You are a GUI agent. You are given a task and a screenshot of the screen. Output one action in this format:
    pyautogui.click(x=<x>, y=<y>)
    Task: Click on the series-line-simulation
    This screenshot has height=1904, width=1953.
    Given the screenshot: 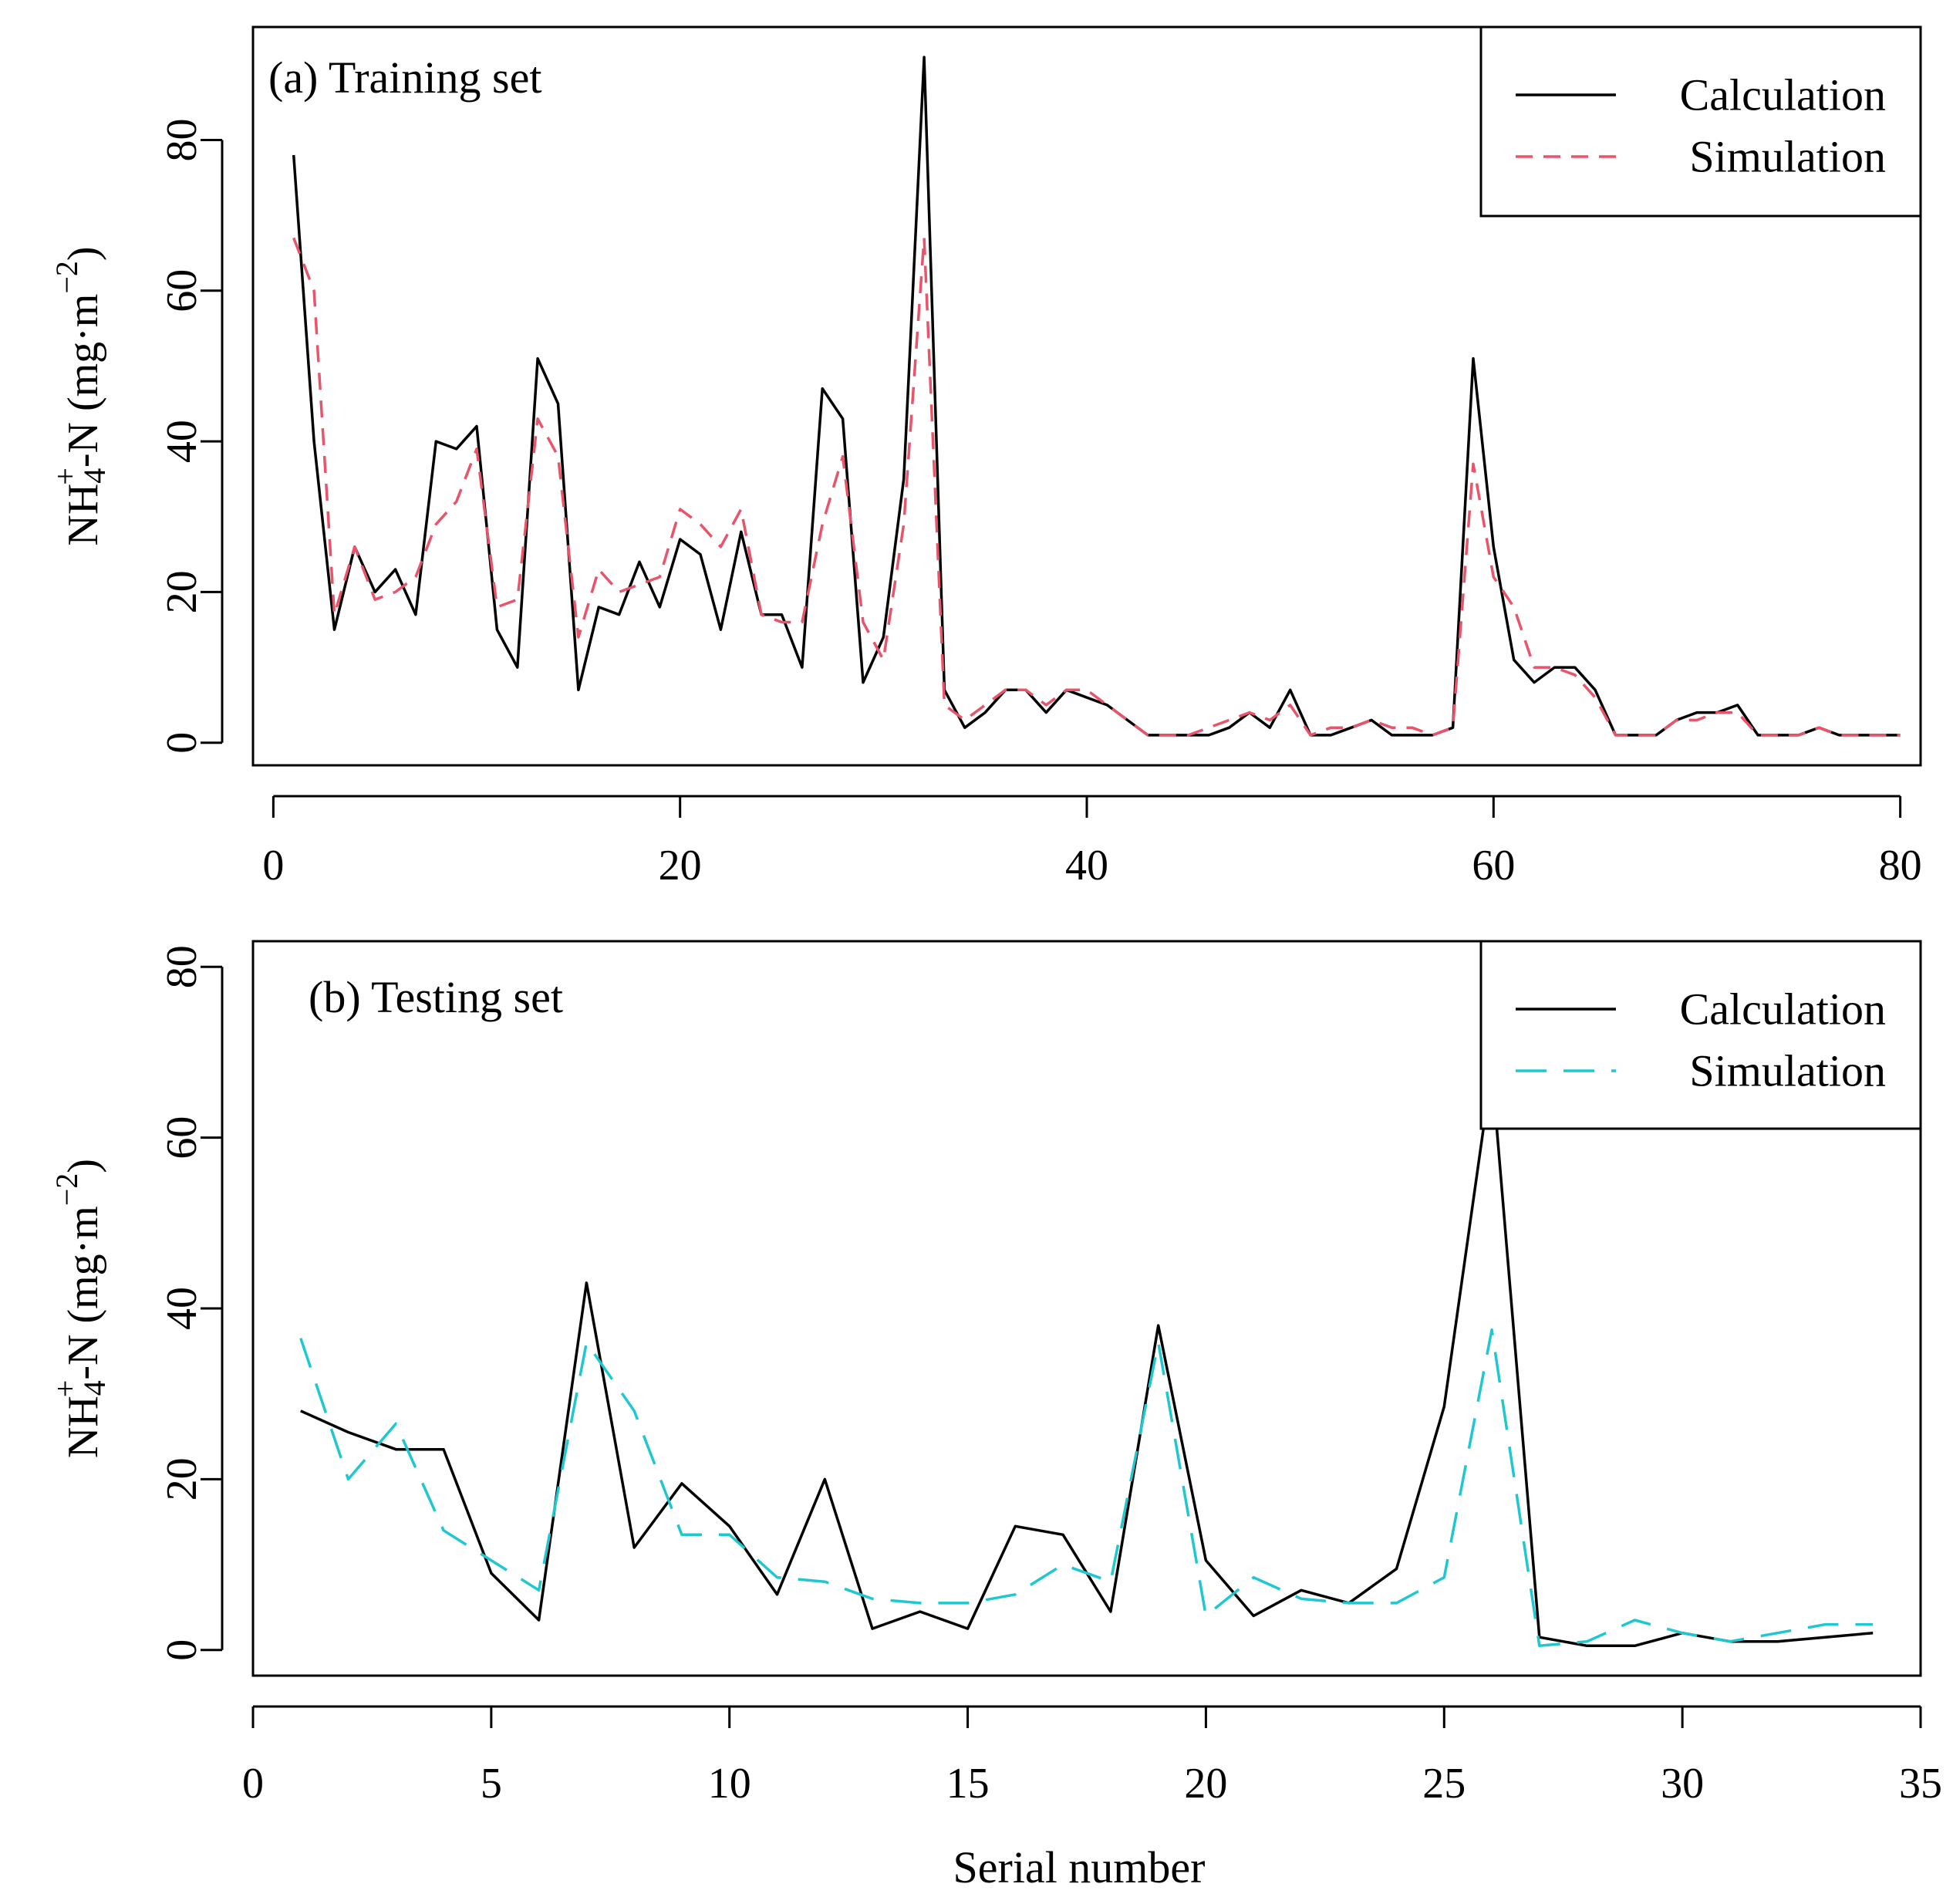 What is the action you would take?
    pyautogui.click(x=1087, y=1488)
    